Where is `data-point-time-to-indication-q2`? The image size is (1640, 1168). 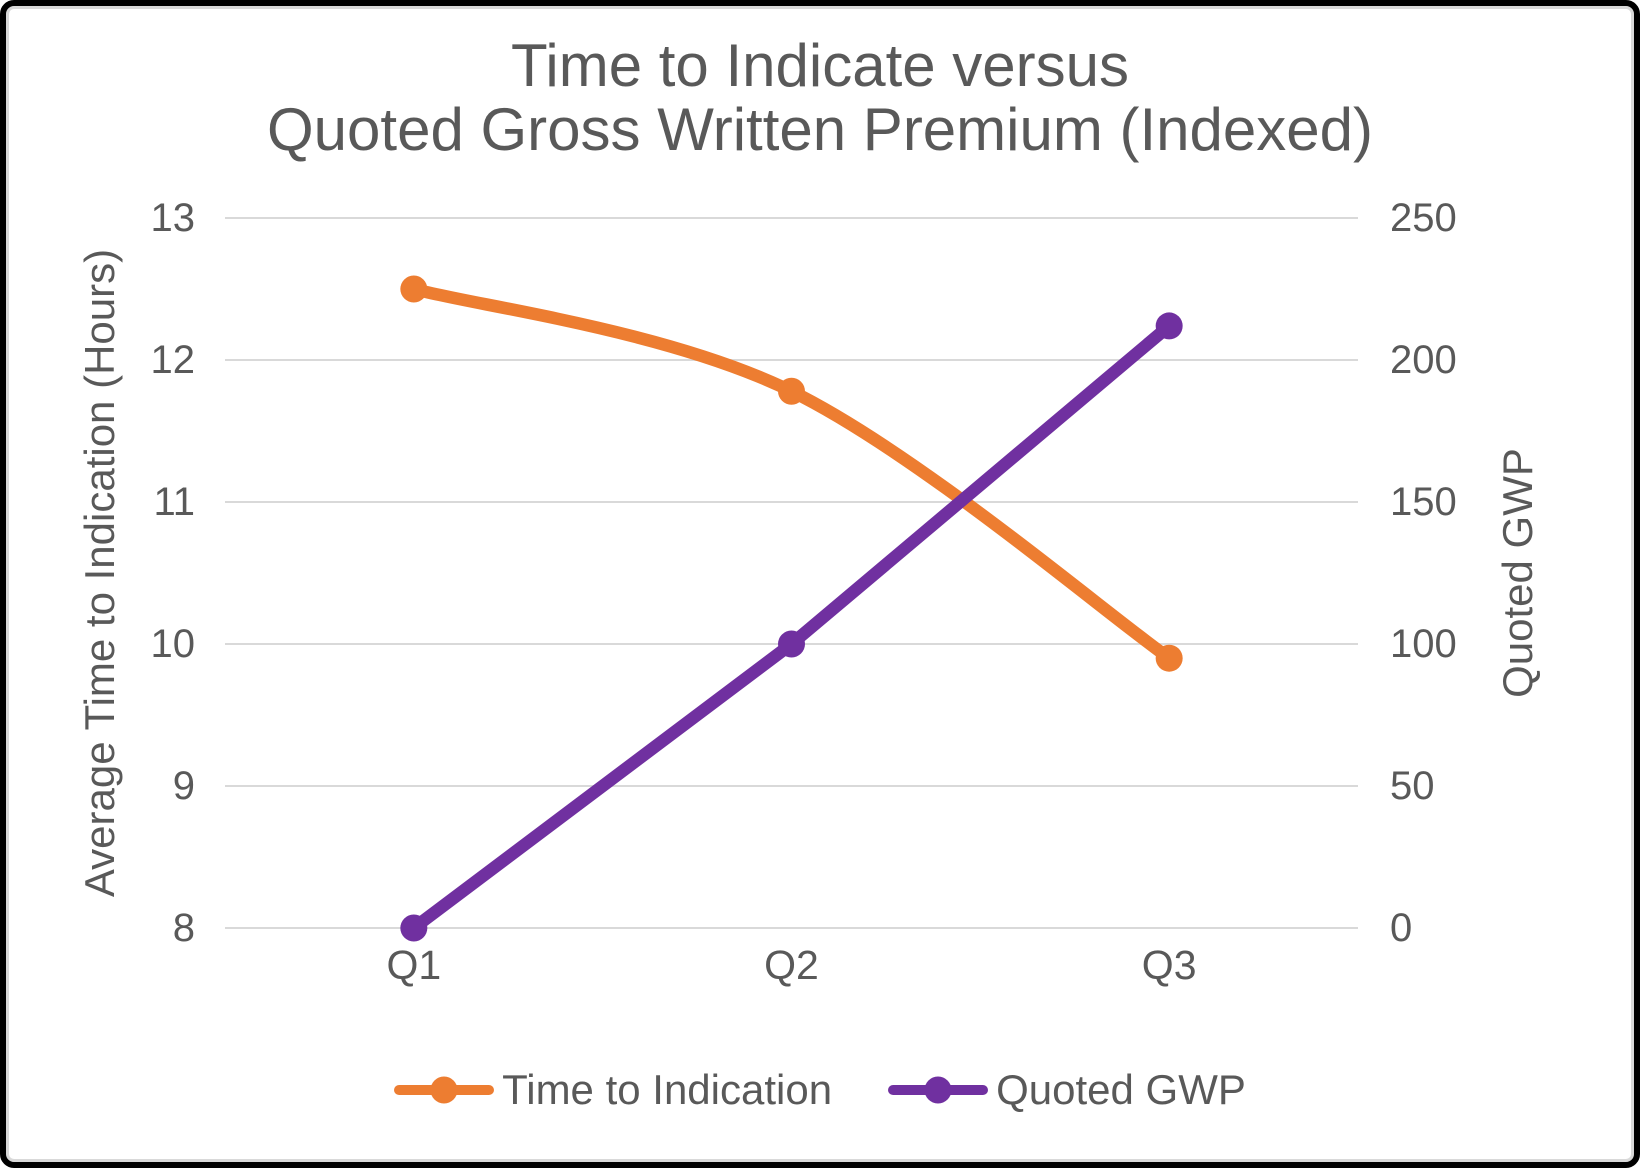 data-point-time-to-indication-q2 is located at coordinates (791, 391).